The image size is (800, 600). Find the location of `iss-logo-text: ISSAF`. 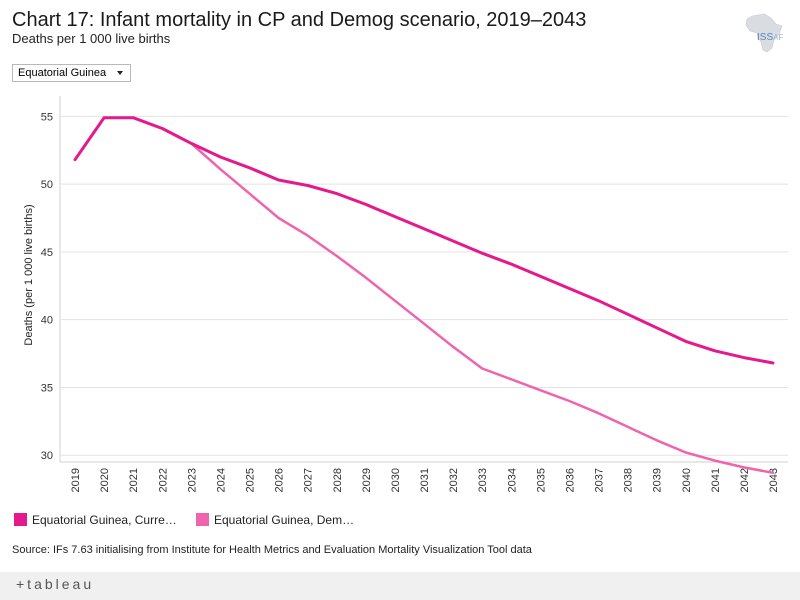

iss-logo-text: ISSAF is located at coordinates (770, 37).